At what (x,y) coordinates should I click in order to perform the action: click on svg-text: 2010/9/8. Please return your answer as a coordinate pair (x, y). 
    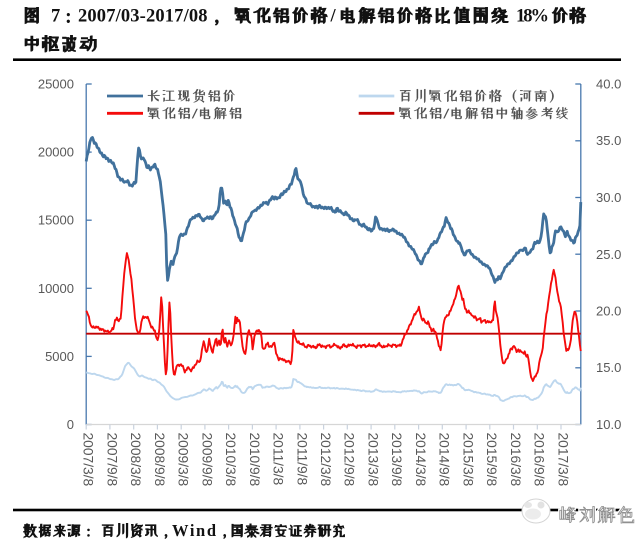
    Looking at the image, I should click on (254, 460).